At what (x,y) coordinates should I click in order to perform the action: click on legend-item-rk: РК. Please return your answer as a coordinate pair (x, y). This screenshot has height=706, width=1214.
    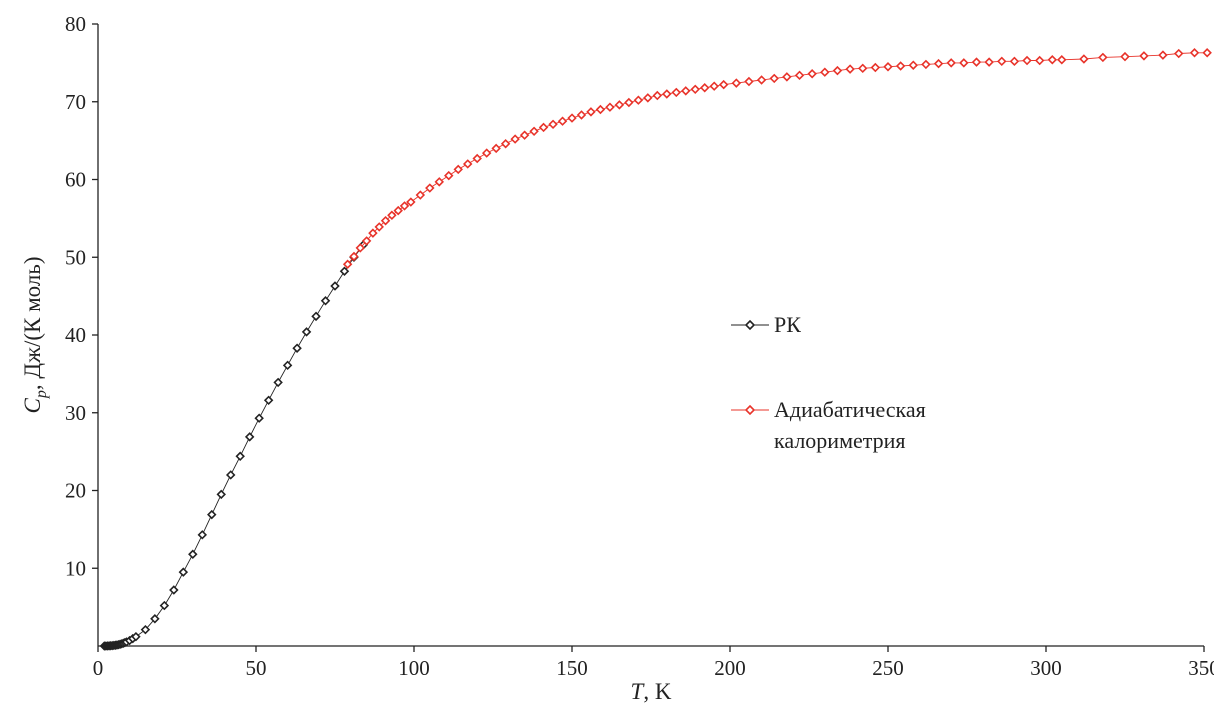
    Looking at the image, I should click on (766, 324).